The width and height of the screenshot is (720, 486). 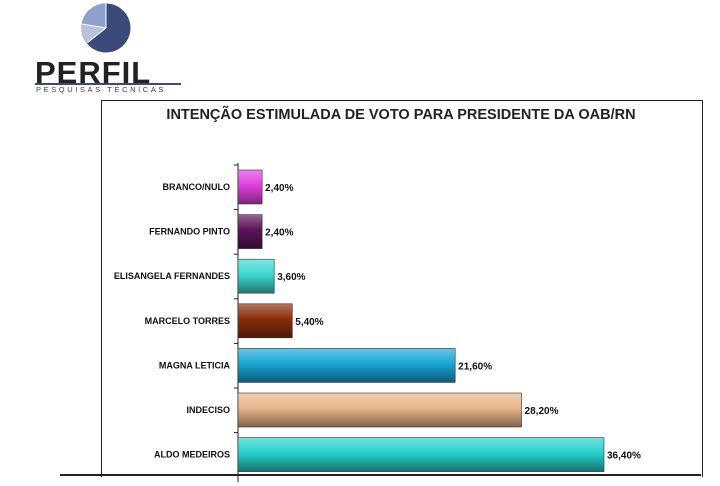 What do you see at coordinates (250, 187) in the screenshot?
I see `bar-branco-nulo` at bounding box center [250, 187].